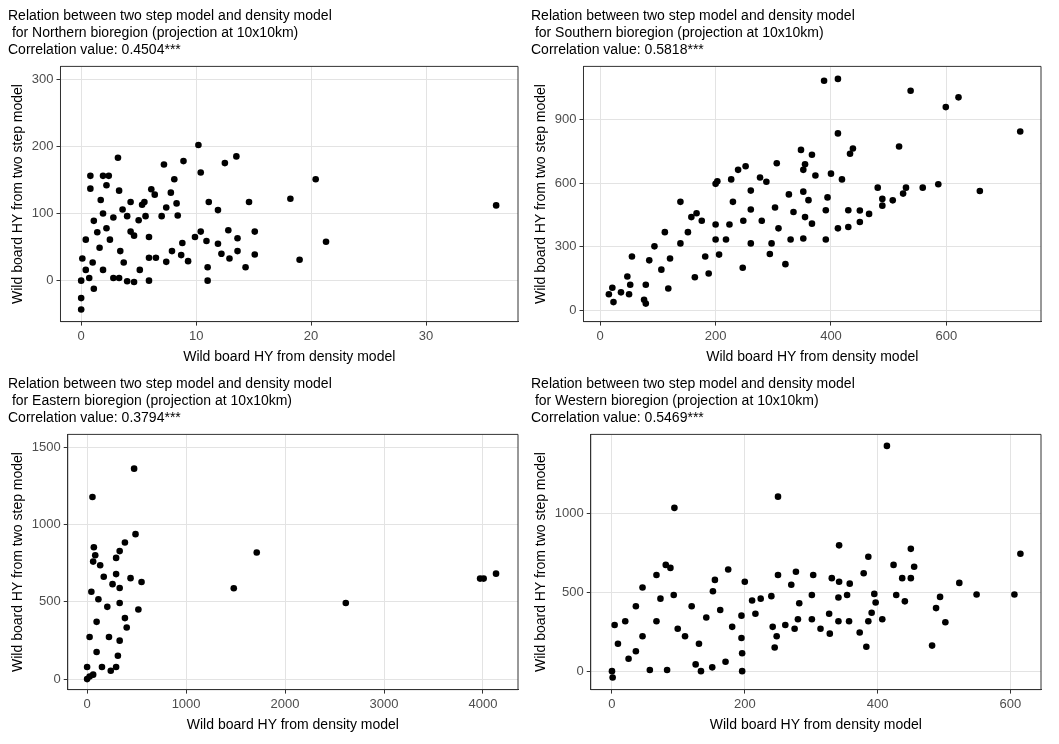  Describe the element at coordinates (311, 335) in the screenshot. I see `x-tick-label: 20` at that location.